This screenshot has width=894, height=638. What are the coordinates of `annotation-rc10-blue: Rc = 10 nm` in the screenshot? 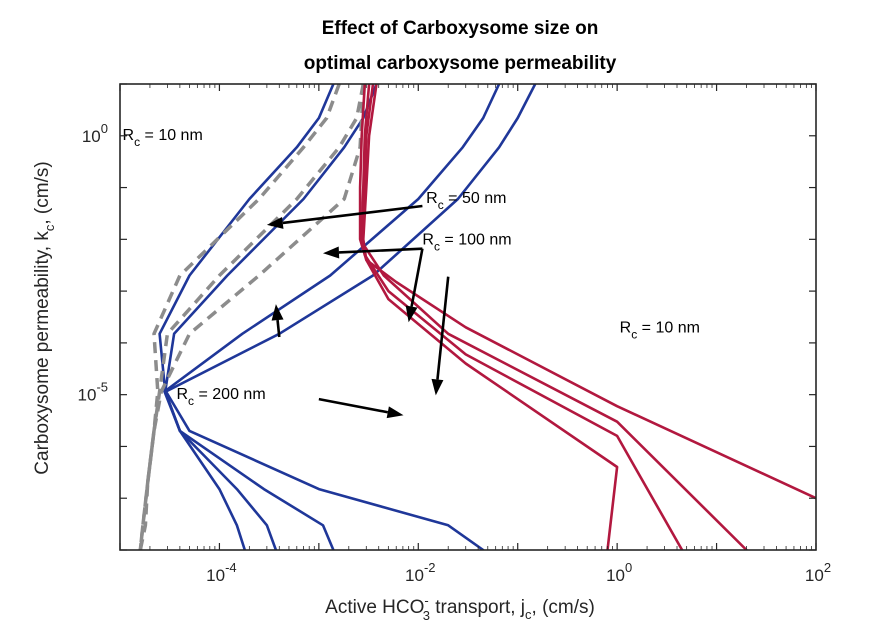 It's located at (163, 138).